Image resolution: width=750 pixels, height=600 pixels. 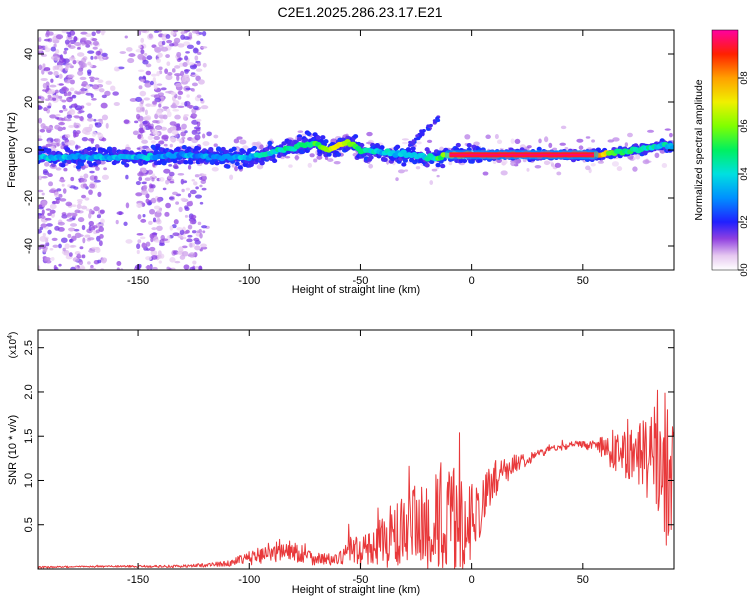 I want to click on y-tick-label: 0.5, so click(x=29, y=524).